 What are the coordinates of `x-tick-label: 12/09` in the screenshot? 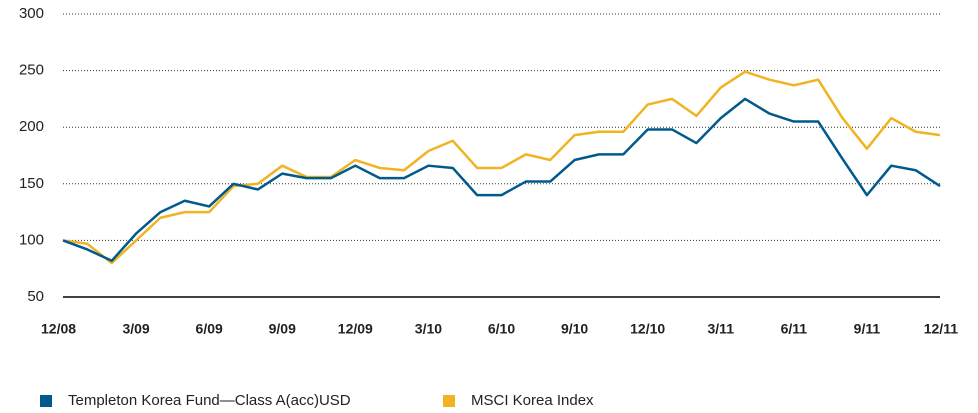 It's located at (355, 329).